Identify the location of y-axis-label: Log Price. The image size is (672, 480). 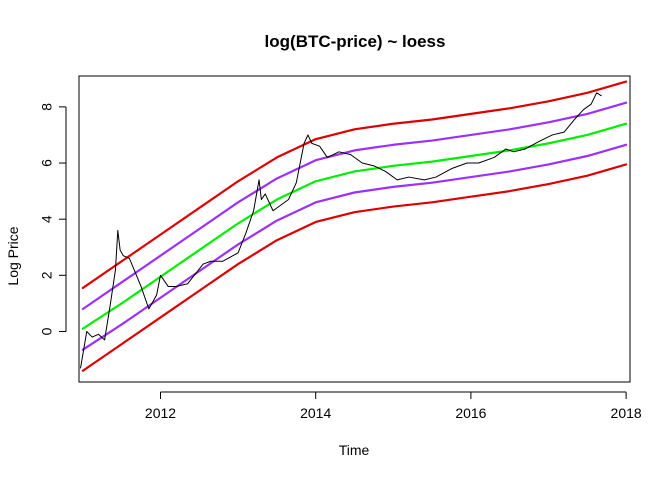
(13, 255).